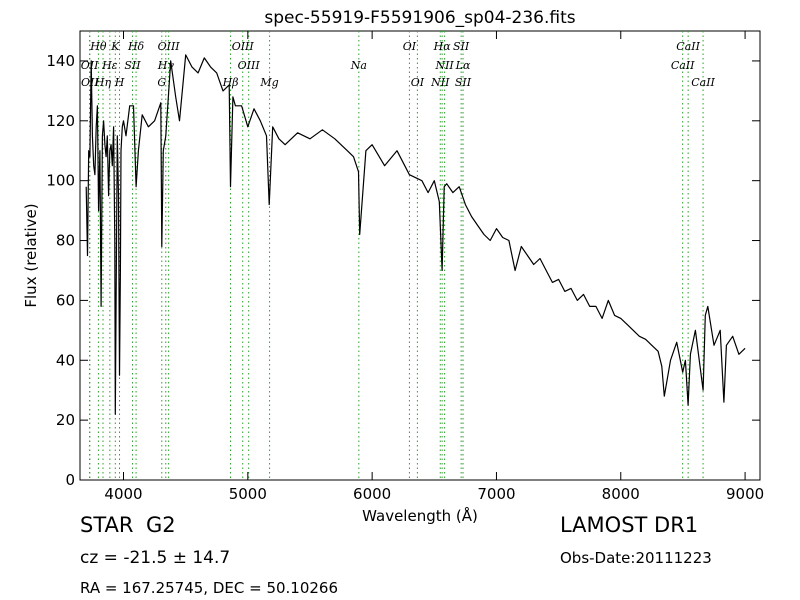  I want to click on line-marker-label: K, so click(115, 46).